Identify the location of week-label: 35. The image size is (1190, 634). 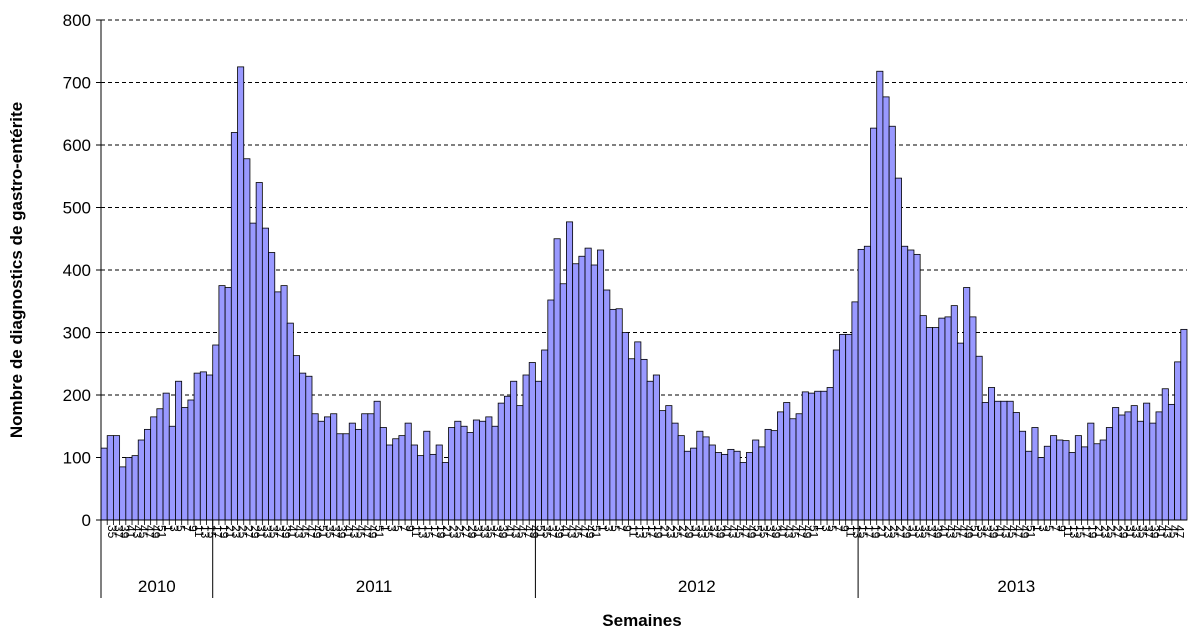
(981, 532).